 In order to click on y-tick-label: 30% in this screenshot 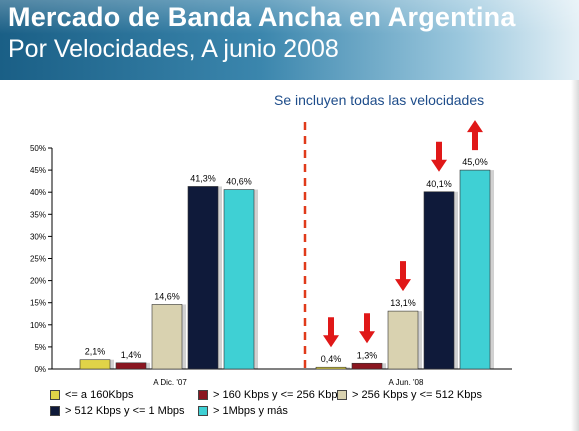, I will do `click(38, 236)`.